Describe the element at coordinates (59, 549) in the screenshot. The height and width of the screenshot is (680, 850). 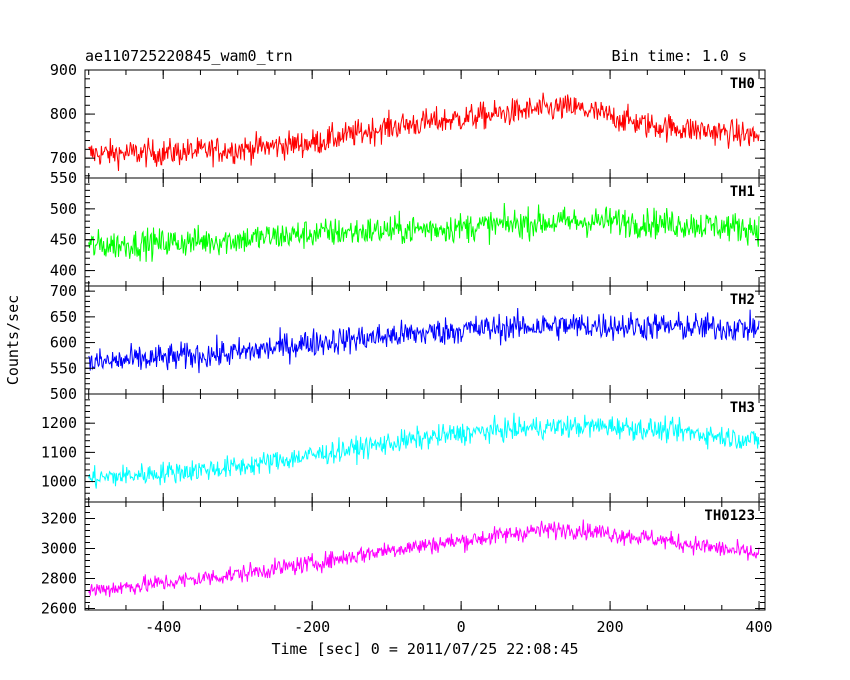
I see `y-tick-label-th0123: 3000` at that location.